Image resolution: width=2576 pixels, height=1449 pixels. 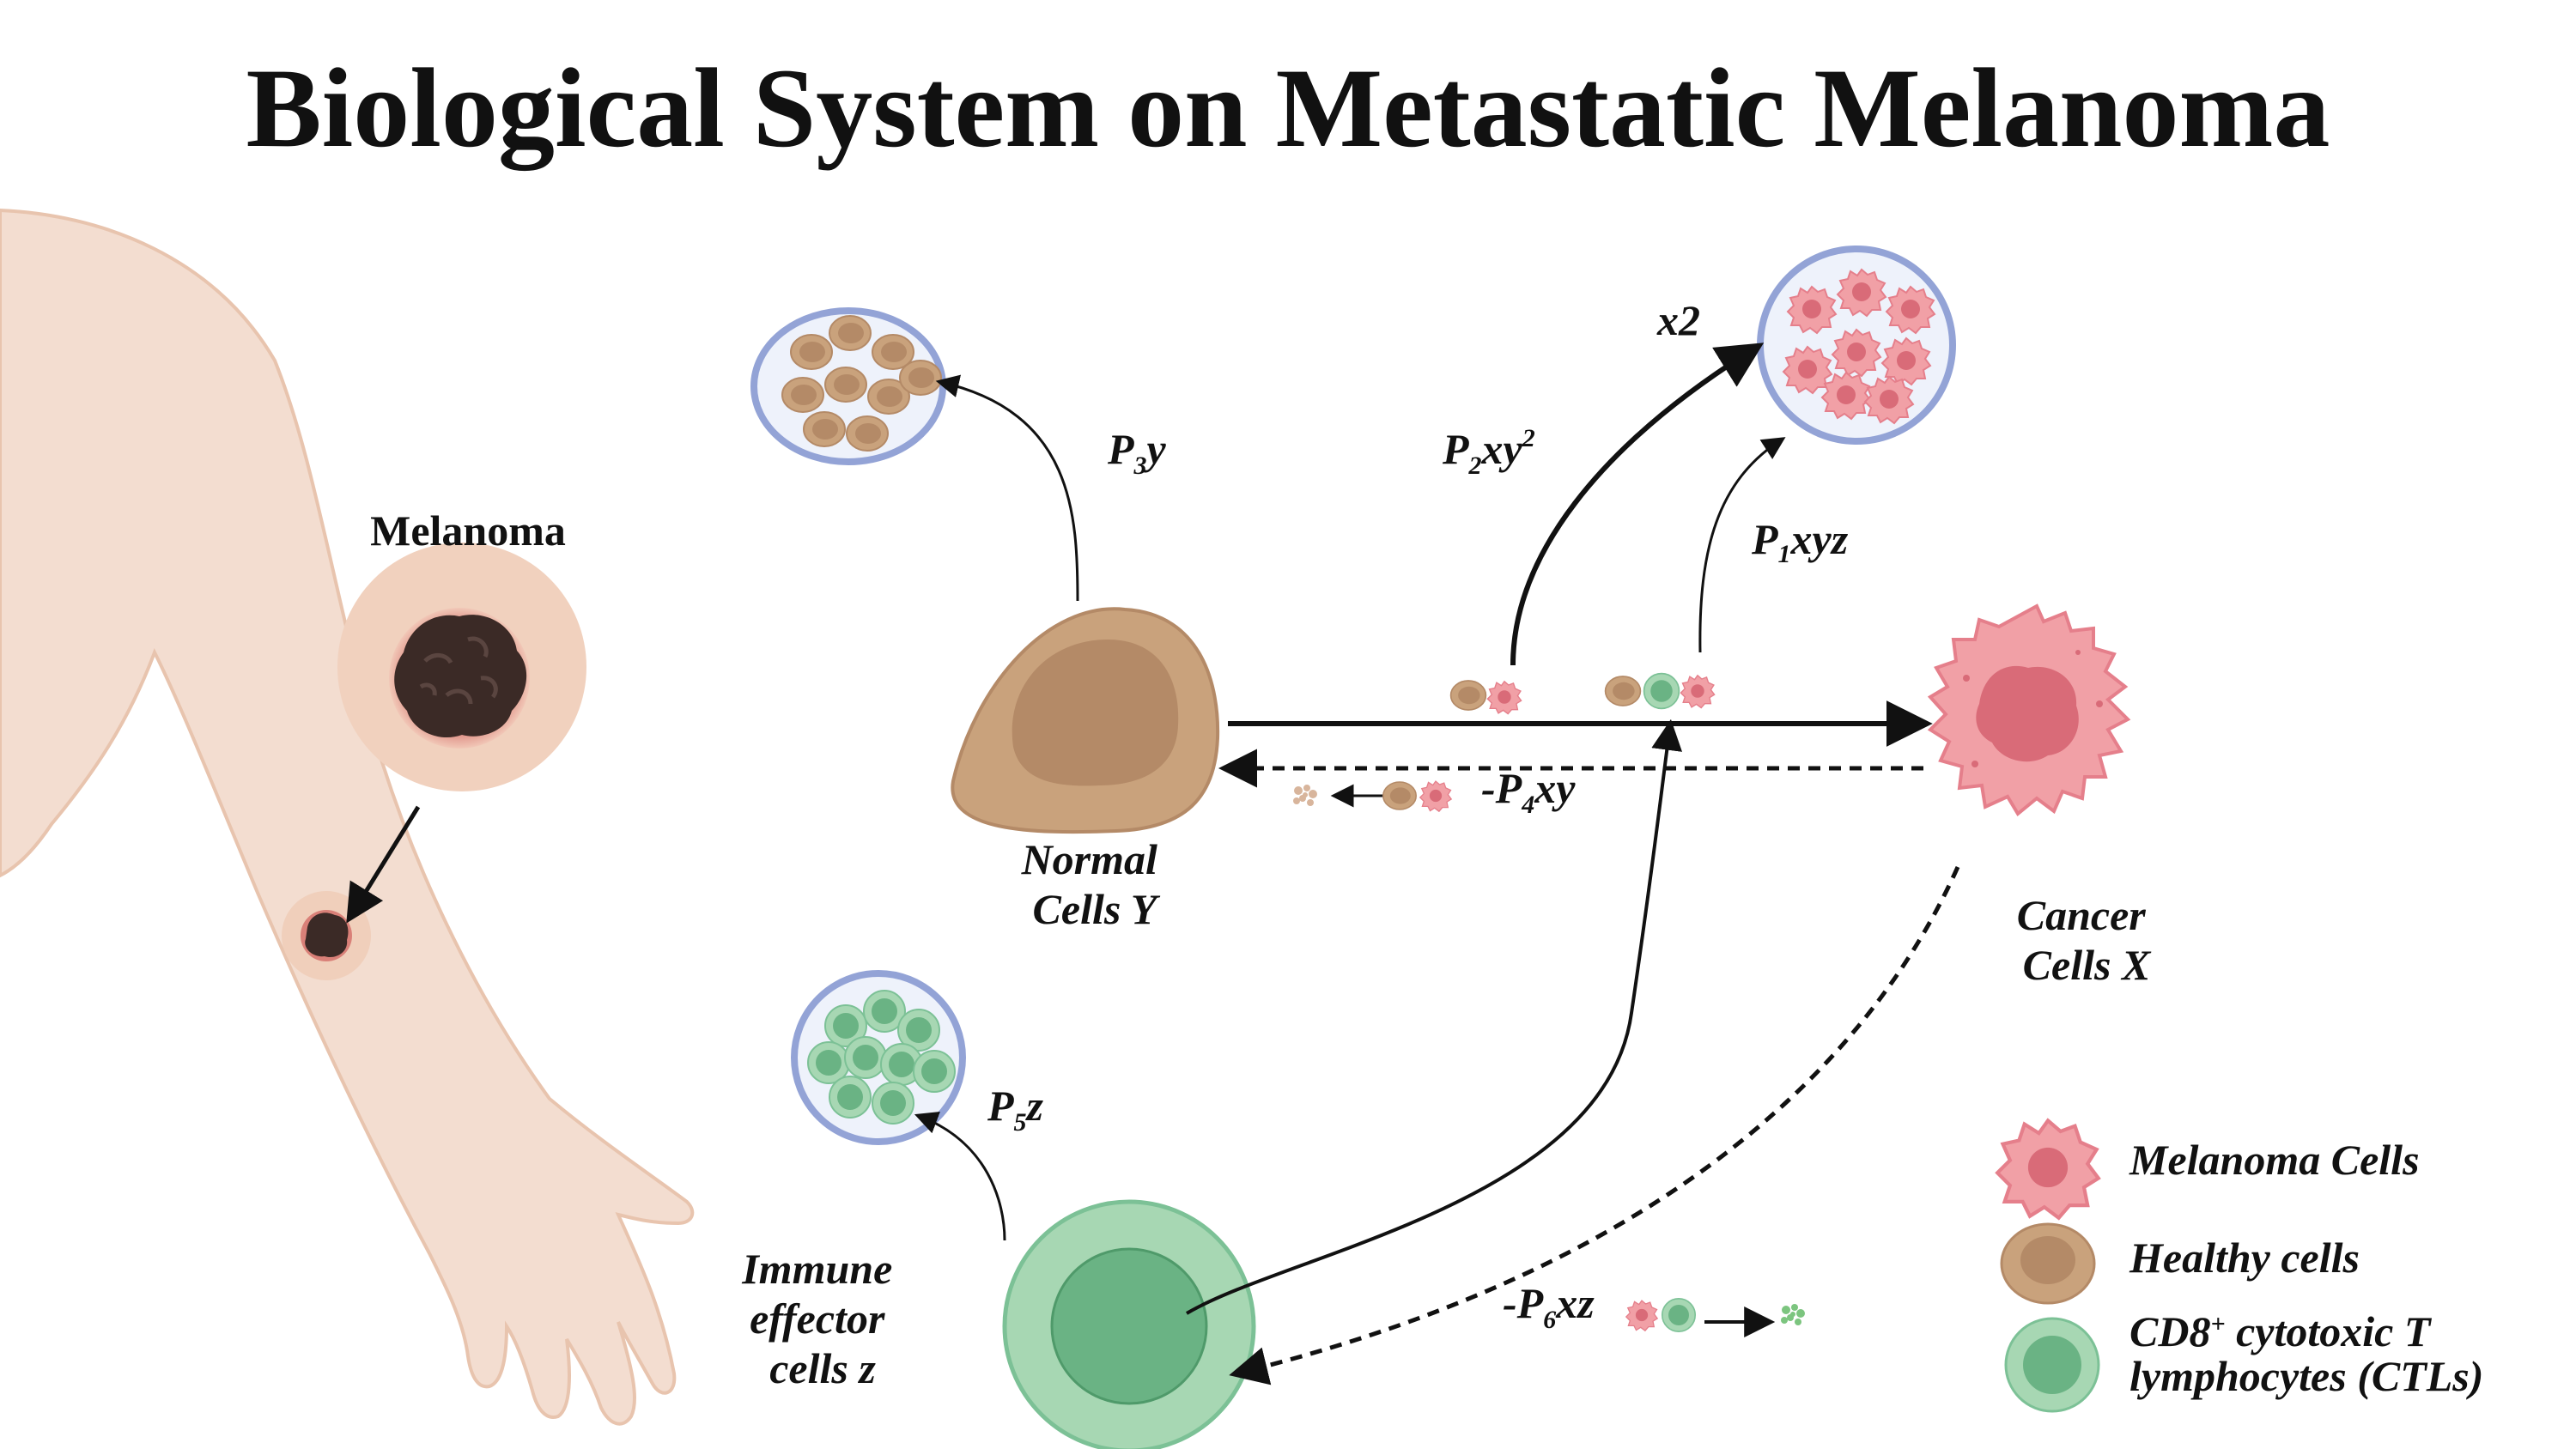 What do you see at coordinates (1009, 491) in the screenshot?
I see `arrow-p3y` at bounding box center [1009, 491].